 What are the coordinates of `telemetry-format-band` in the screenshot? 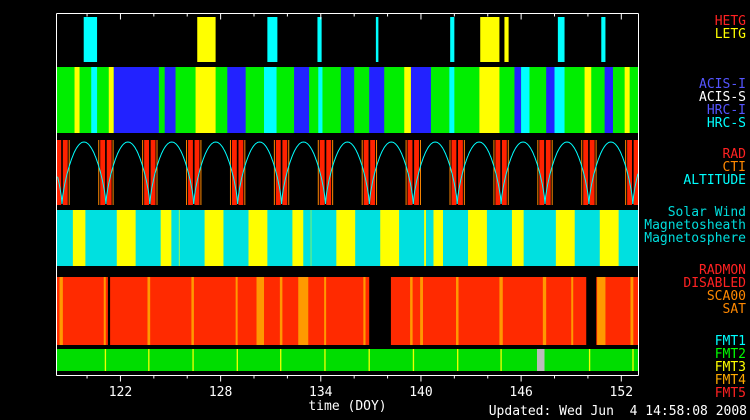 It's located at (347, 360).